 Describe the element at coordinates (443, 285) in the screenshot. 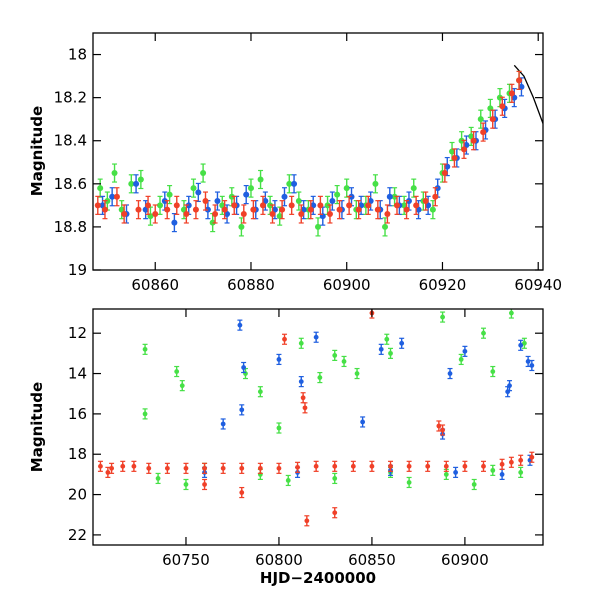

I see `top-x-tick-label-3: 60920` at that location.